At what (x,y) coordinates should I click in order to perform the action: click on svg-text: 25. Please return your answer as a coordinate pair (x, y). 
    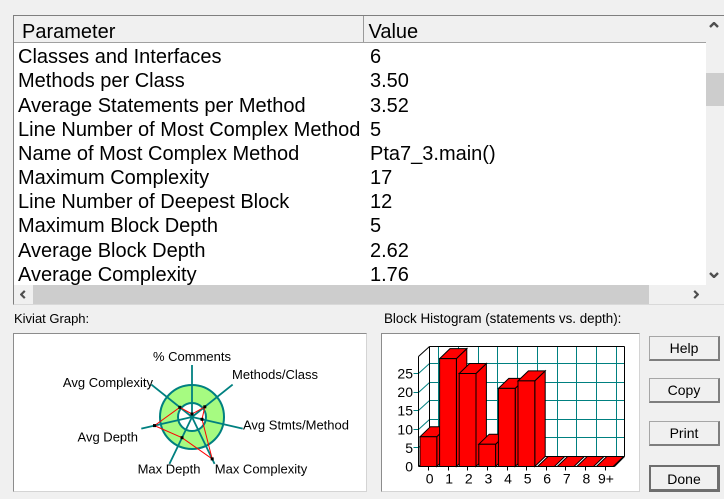
    Looking at the image, I should click on (405, 374).